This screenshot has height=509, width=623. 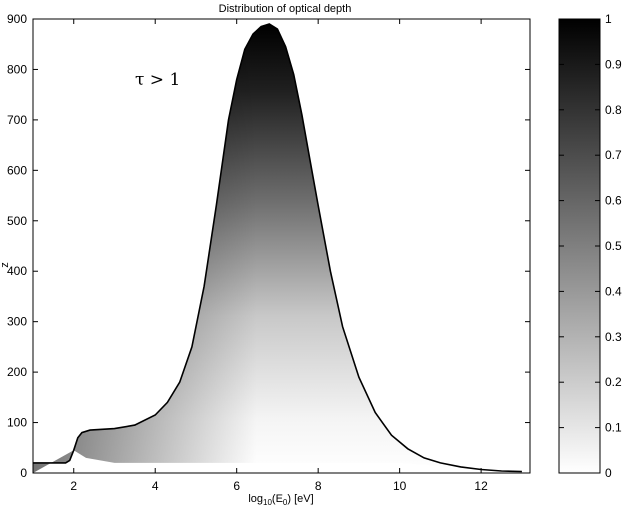 I want to click on colorbar-ticks: 0 0.1 0.2 0.3 0.4 0.5 0.6 0.7 0.8 0.9 1, so click(x=590, y=246).